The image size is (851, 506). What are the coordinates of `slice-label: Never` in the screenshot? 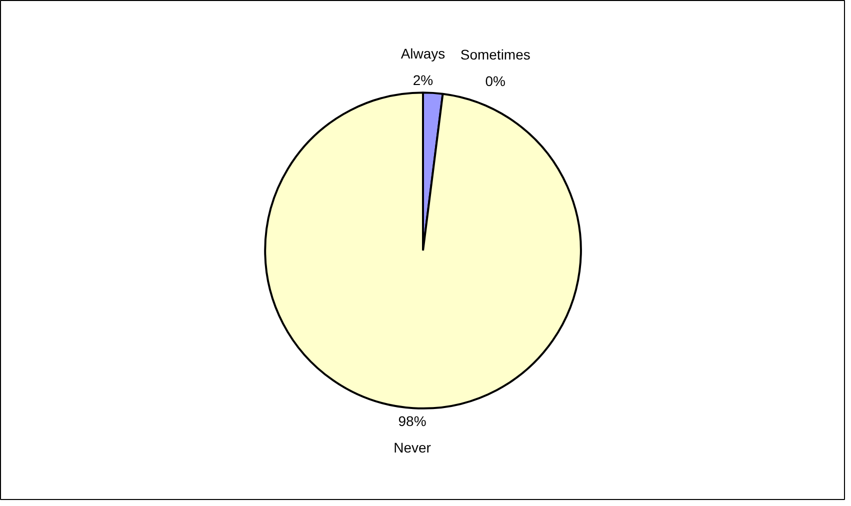 It's located at (413, 448).